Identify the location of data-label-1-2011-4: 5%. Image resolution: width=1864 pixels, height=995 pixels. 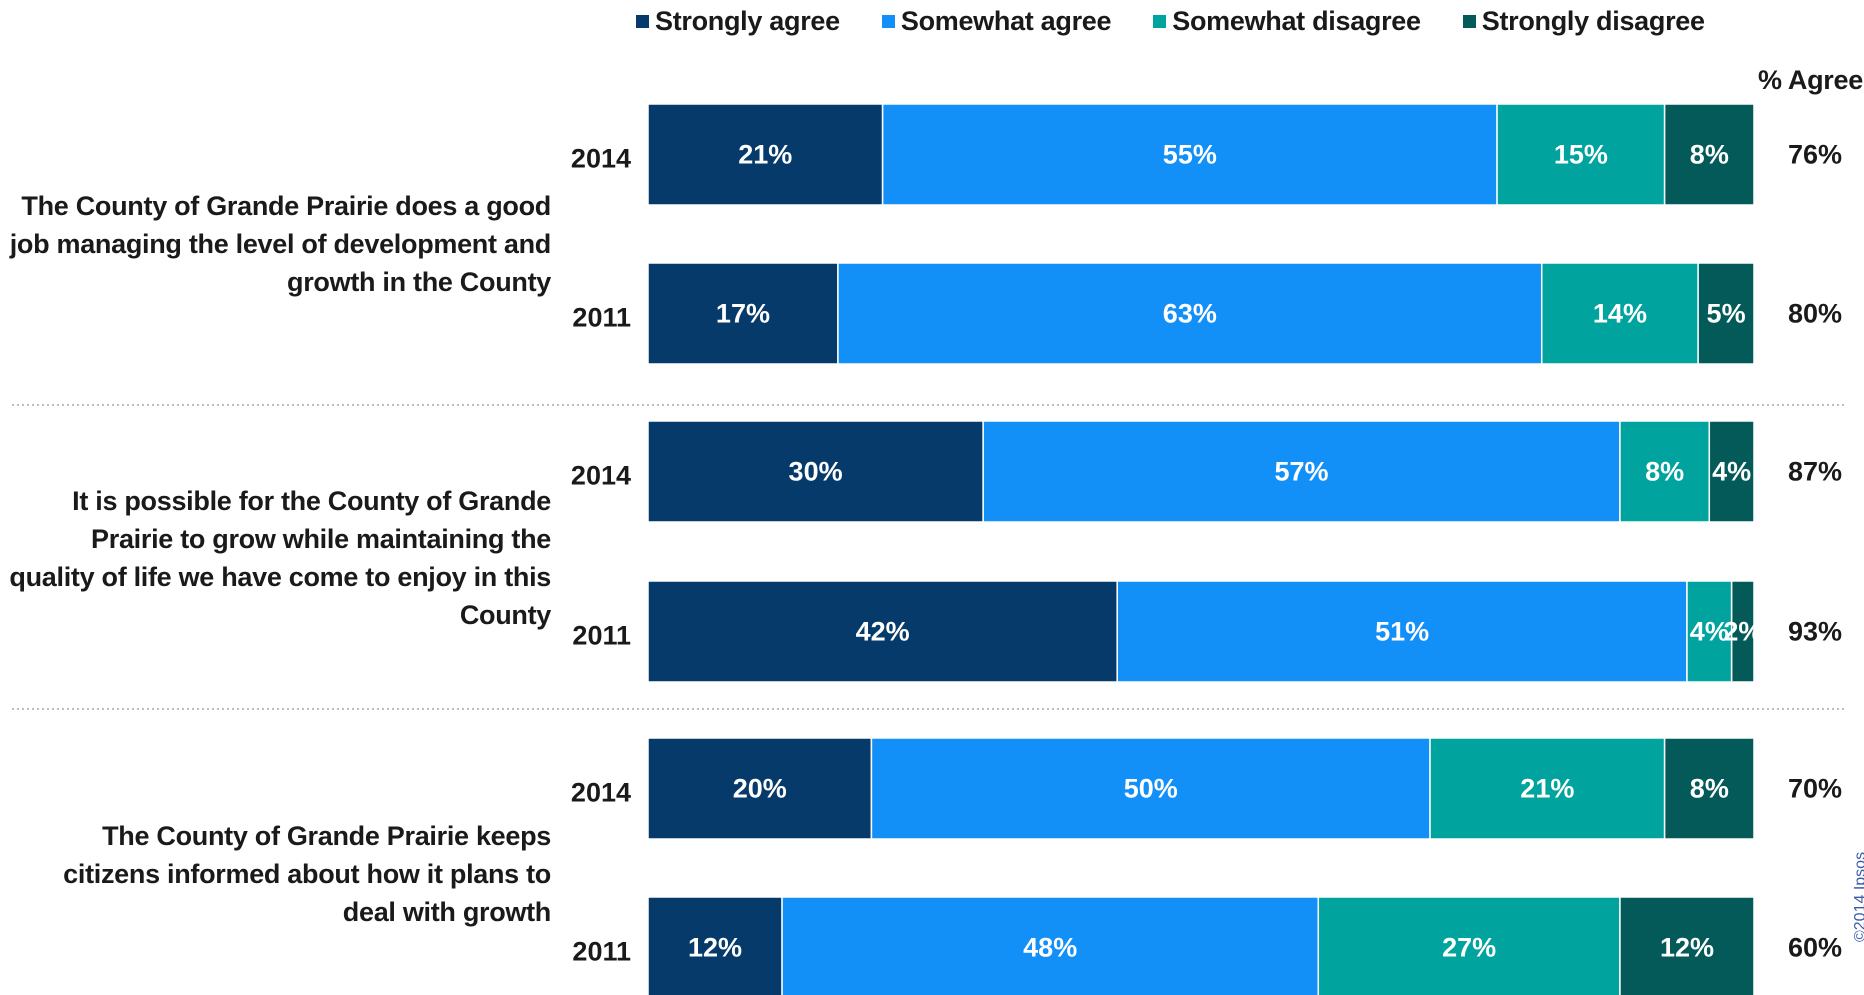
(1726, 314).